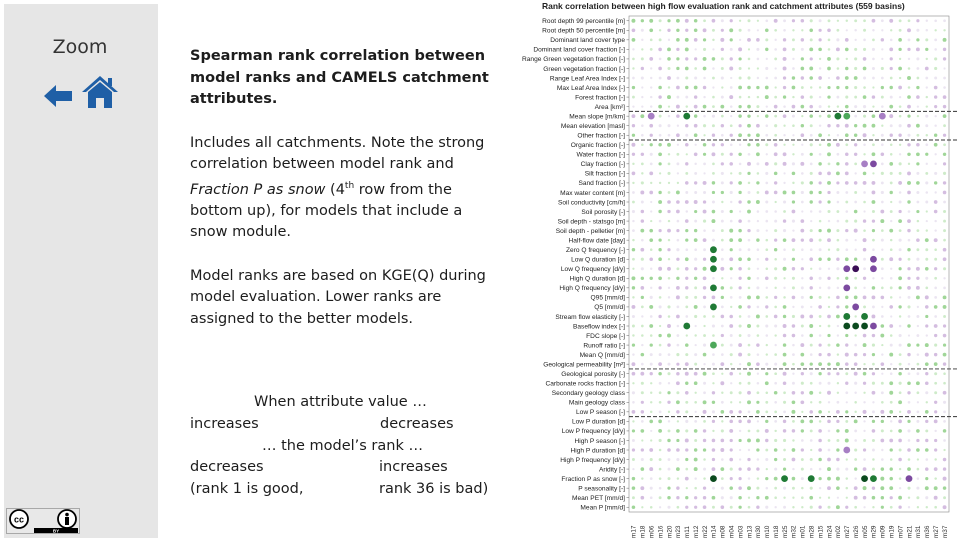  I want to click on home-button, so click(100, 92).